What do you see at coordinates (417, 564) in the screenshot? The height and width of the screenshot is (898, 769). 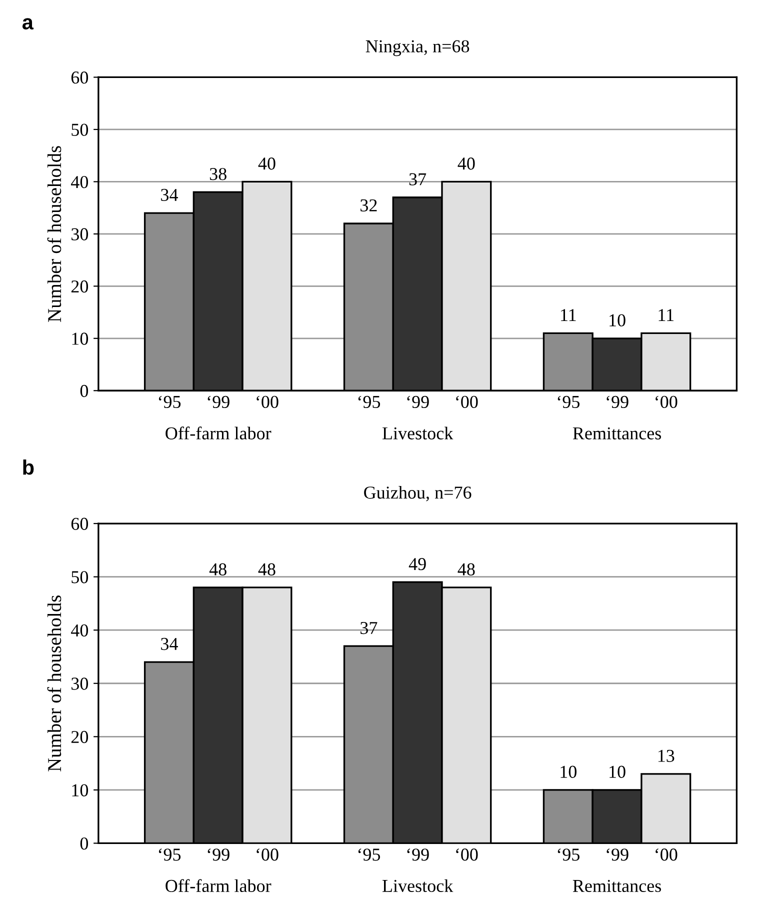 I see `data-label: 49` at bounding box center [417, 564].